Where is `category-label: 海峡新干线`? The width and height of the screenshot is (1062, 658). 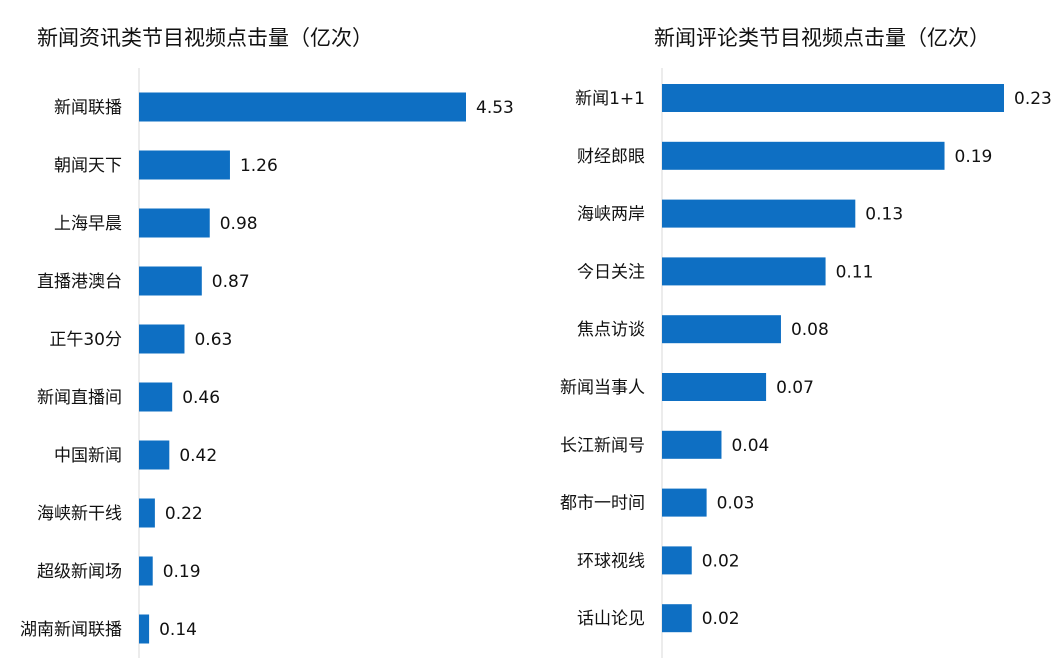
category-label: 海峡新干线 is located at coordinates (79, 514).